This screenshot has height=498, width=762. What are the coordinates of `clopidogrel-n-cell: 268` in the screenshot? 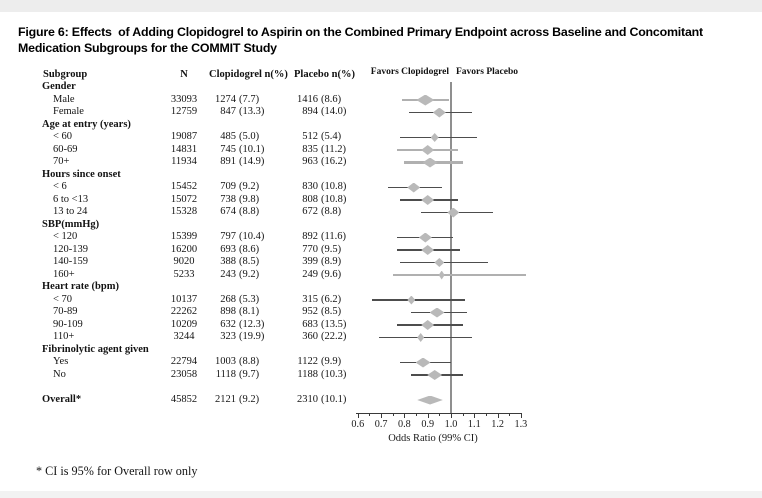 It's located at (228, 299).